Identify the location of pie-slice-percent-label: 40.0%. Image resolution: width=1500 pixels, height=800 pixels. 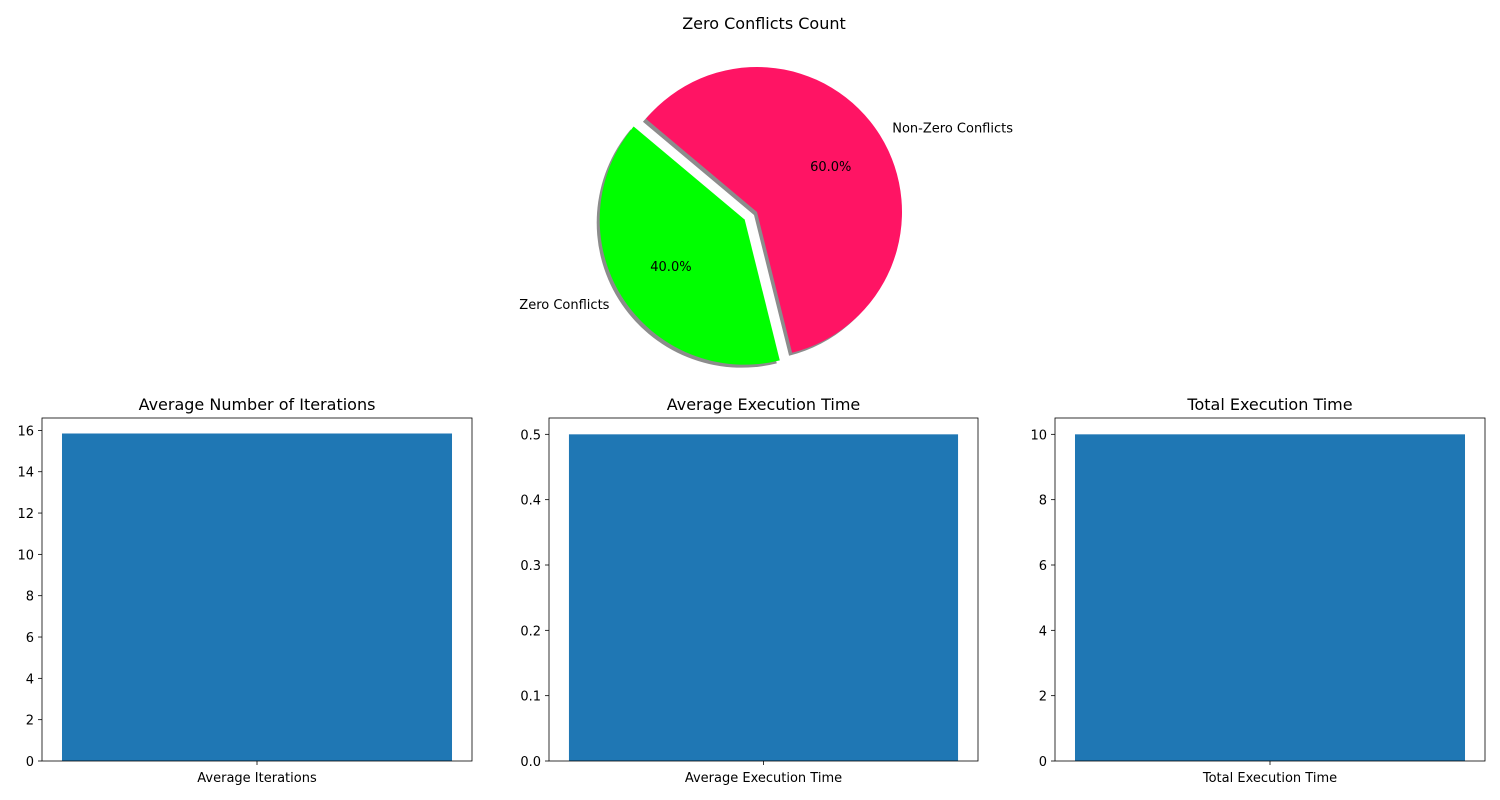
(670, 267).